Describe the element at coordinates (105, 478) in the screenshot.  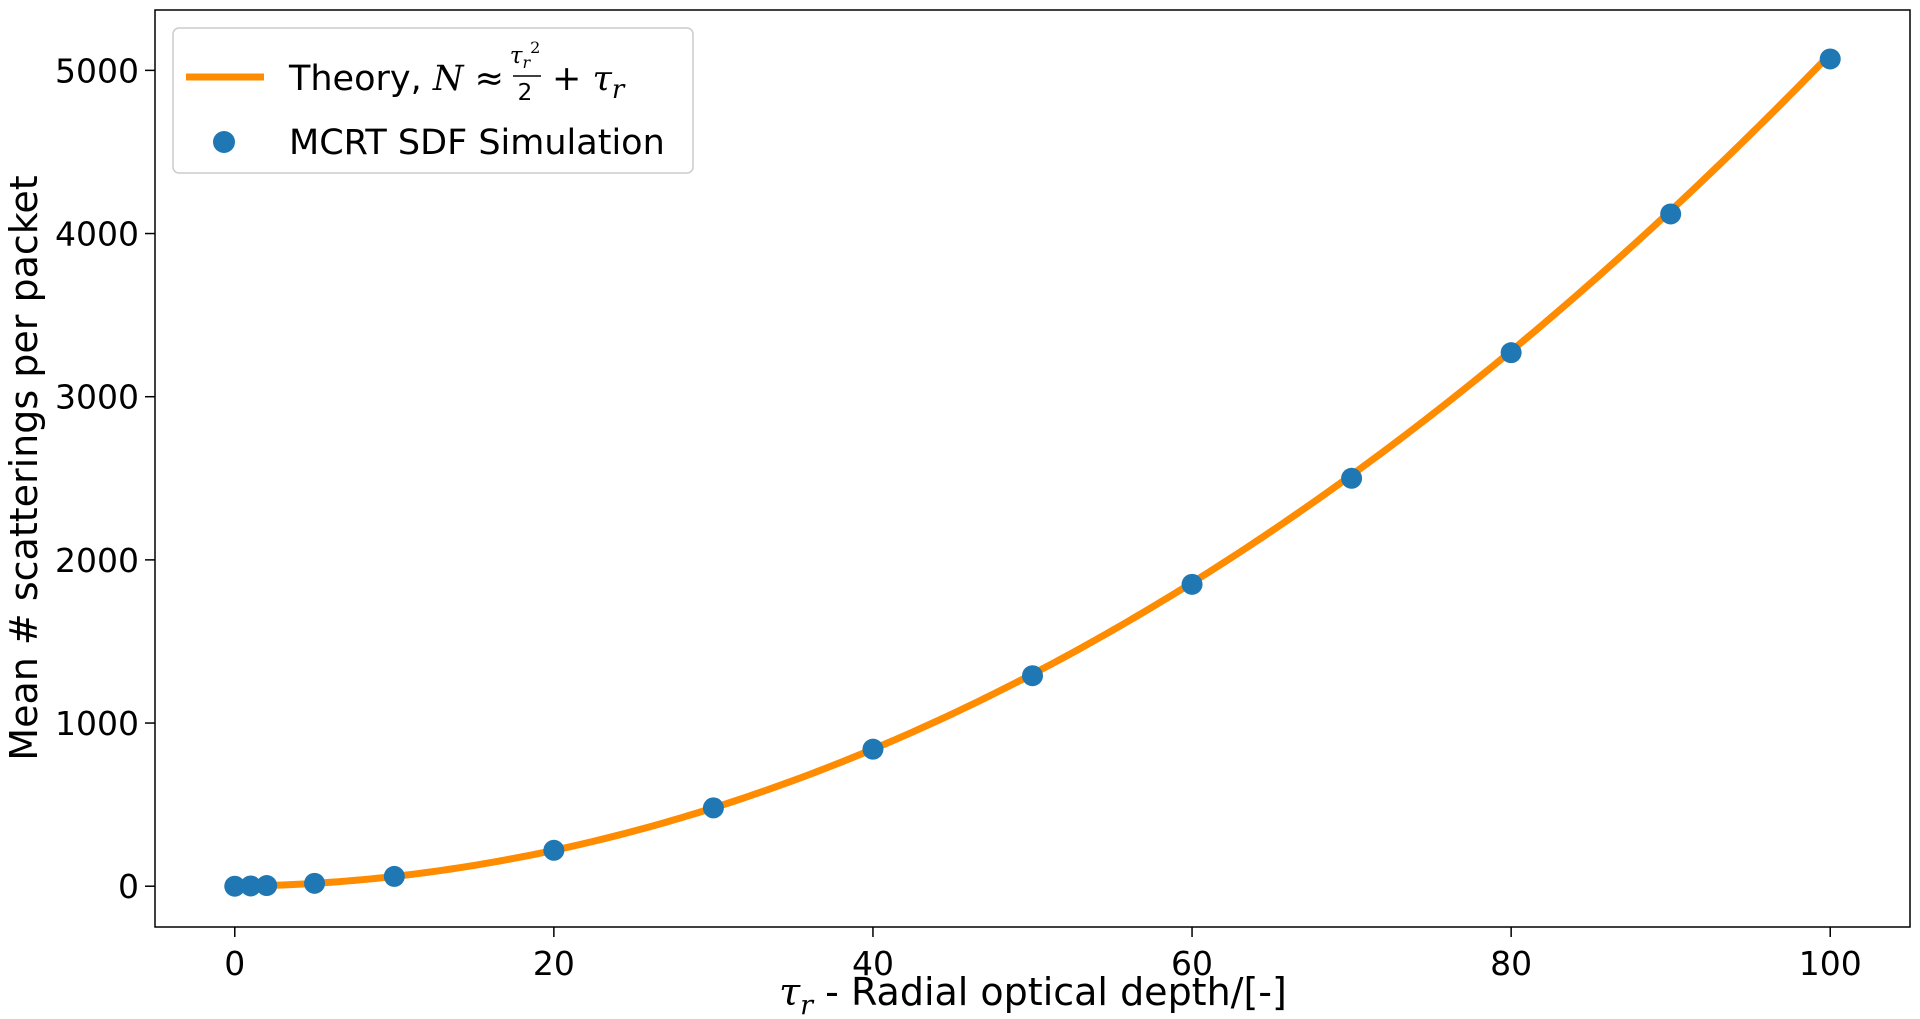
I see `y-axis-ticks: 0 1000 2000 3000 4000 5000` at that location.